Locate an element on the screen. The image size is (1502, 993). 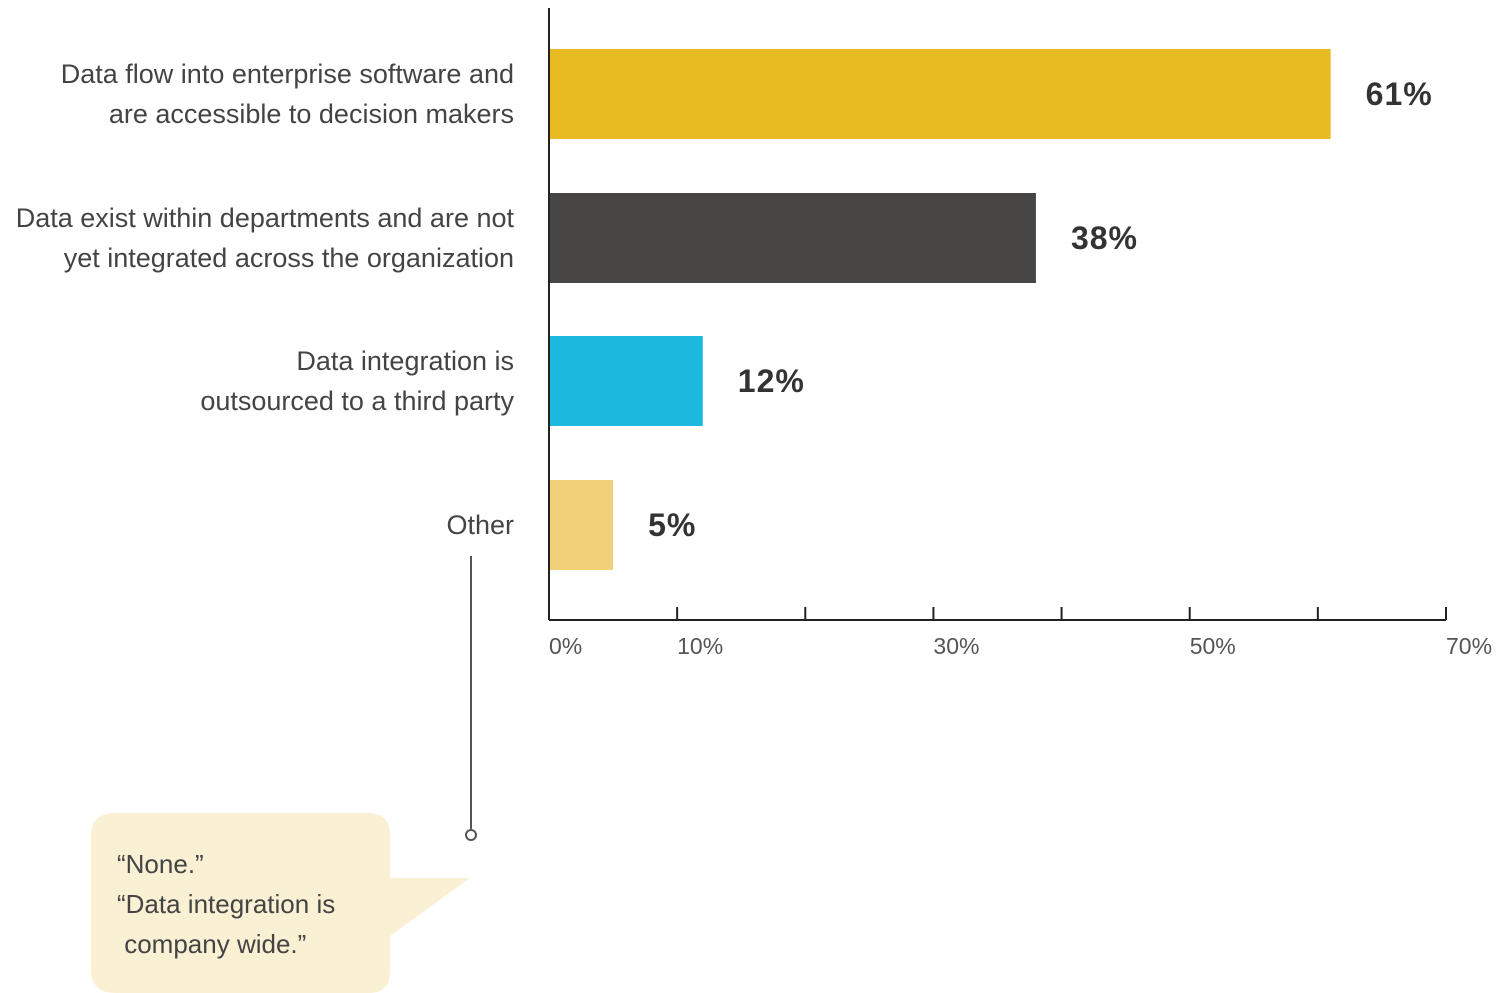
x-tick-label-3: 50% is located at coordinates (1213, 646).